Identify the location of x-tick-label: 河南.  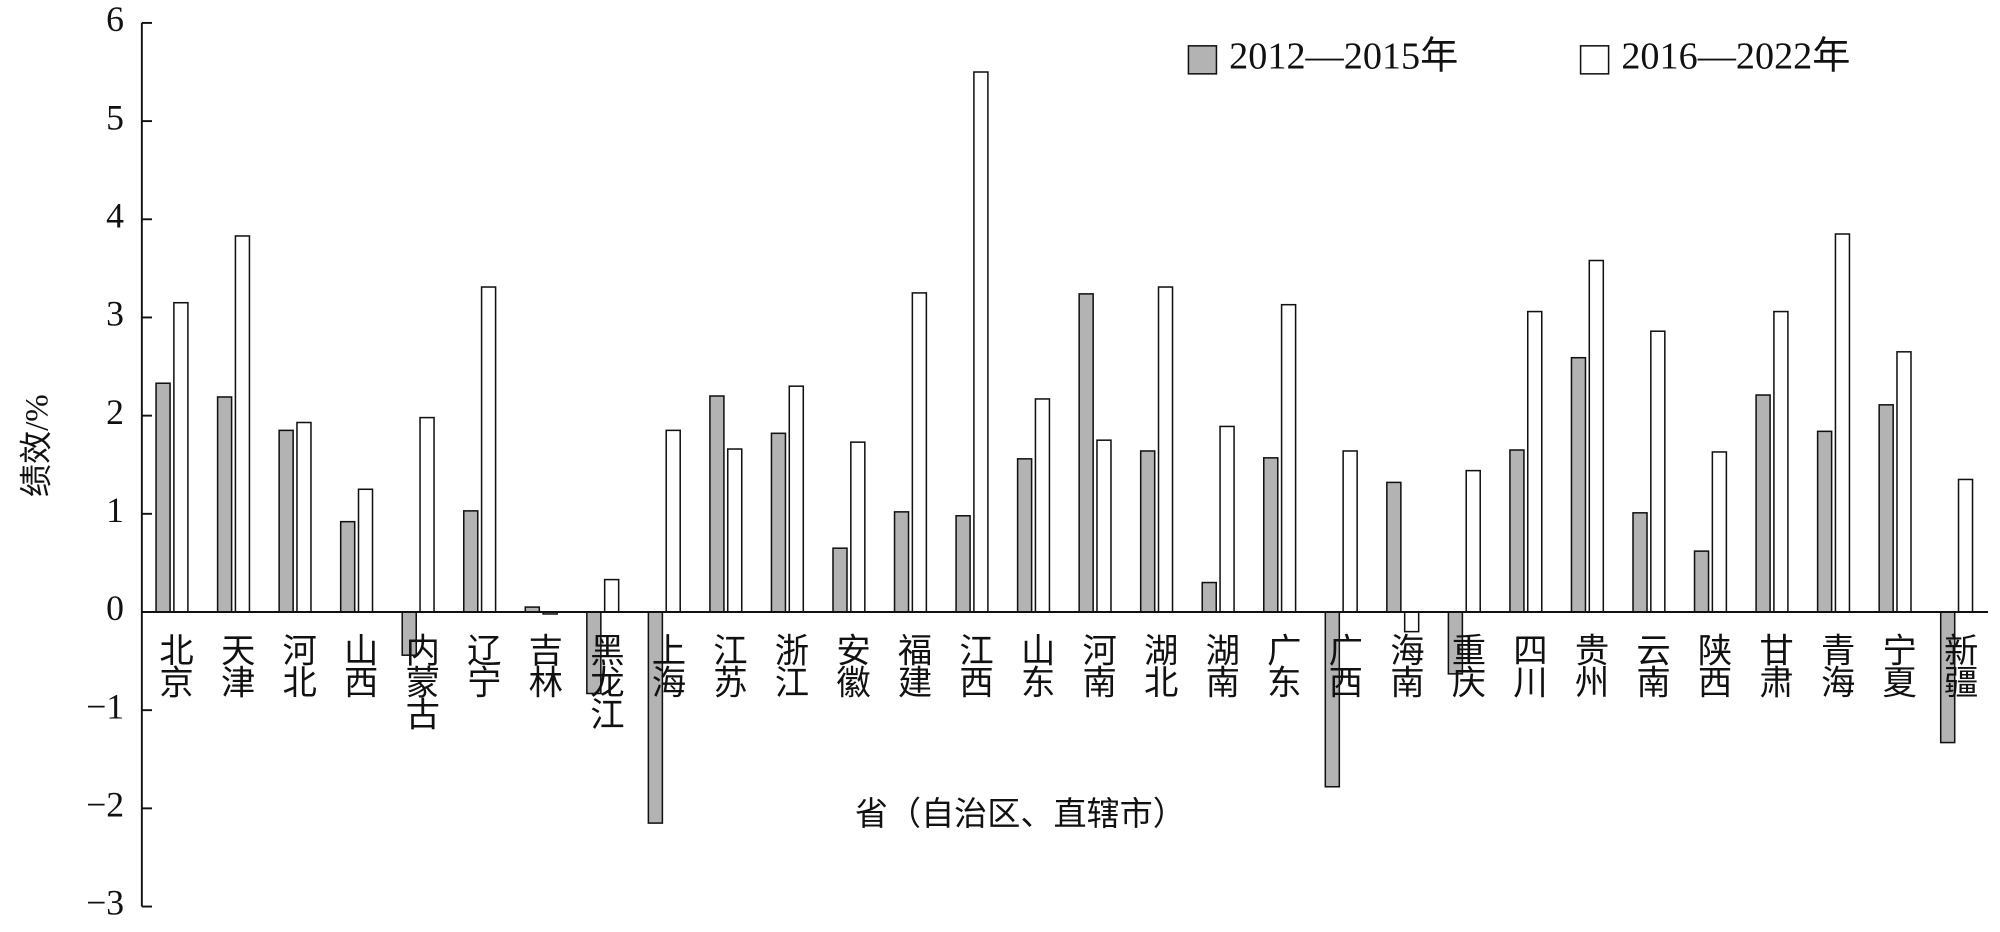
(1096, 664).